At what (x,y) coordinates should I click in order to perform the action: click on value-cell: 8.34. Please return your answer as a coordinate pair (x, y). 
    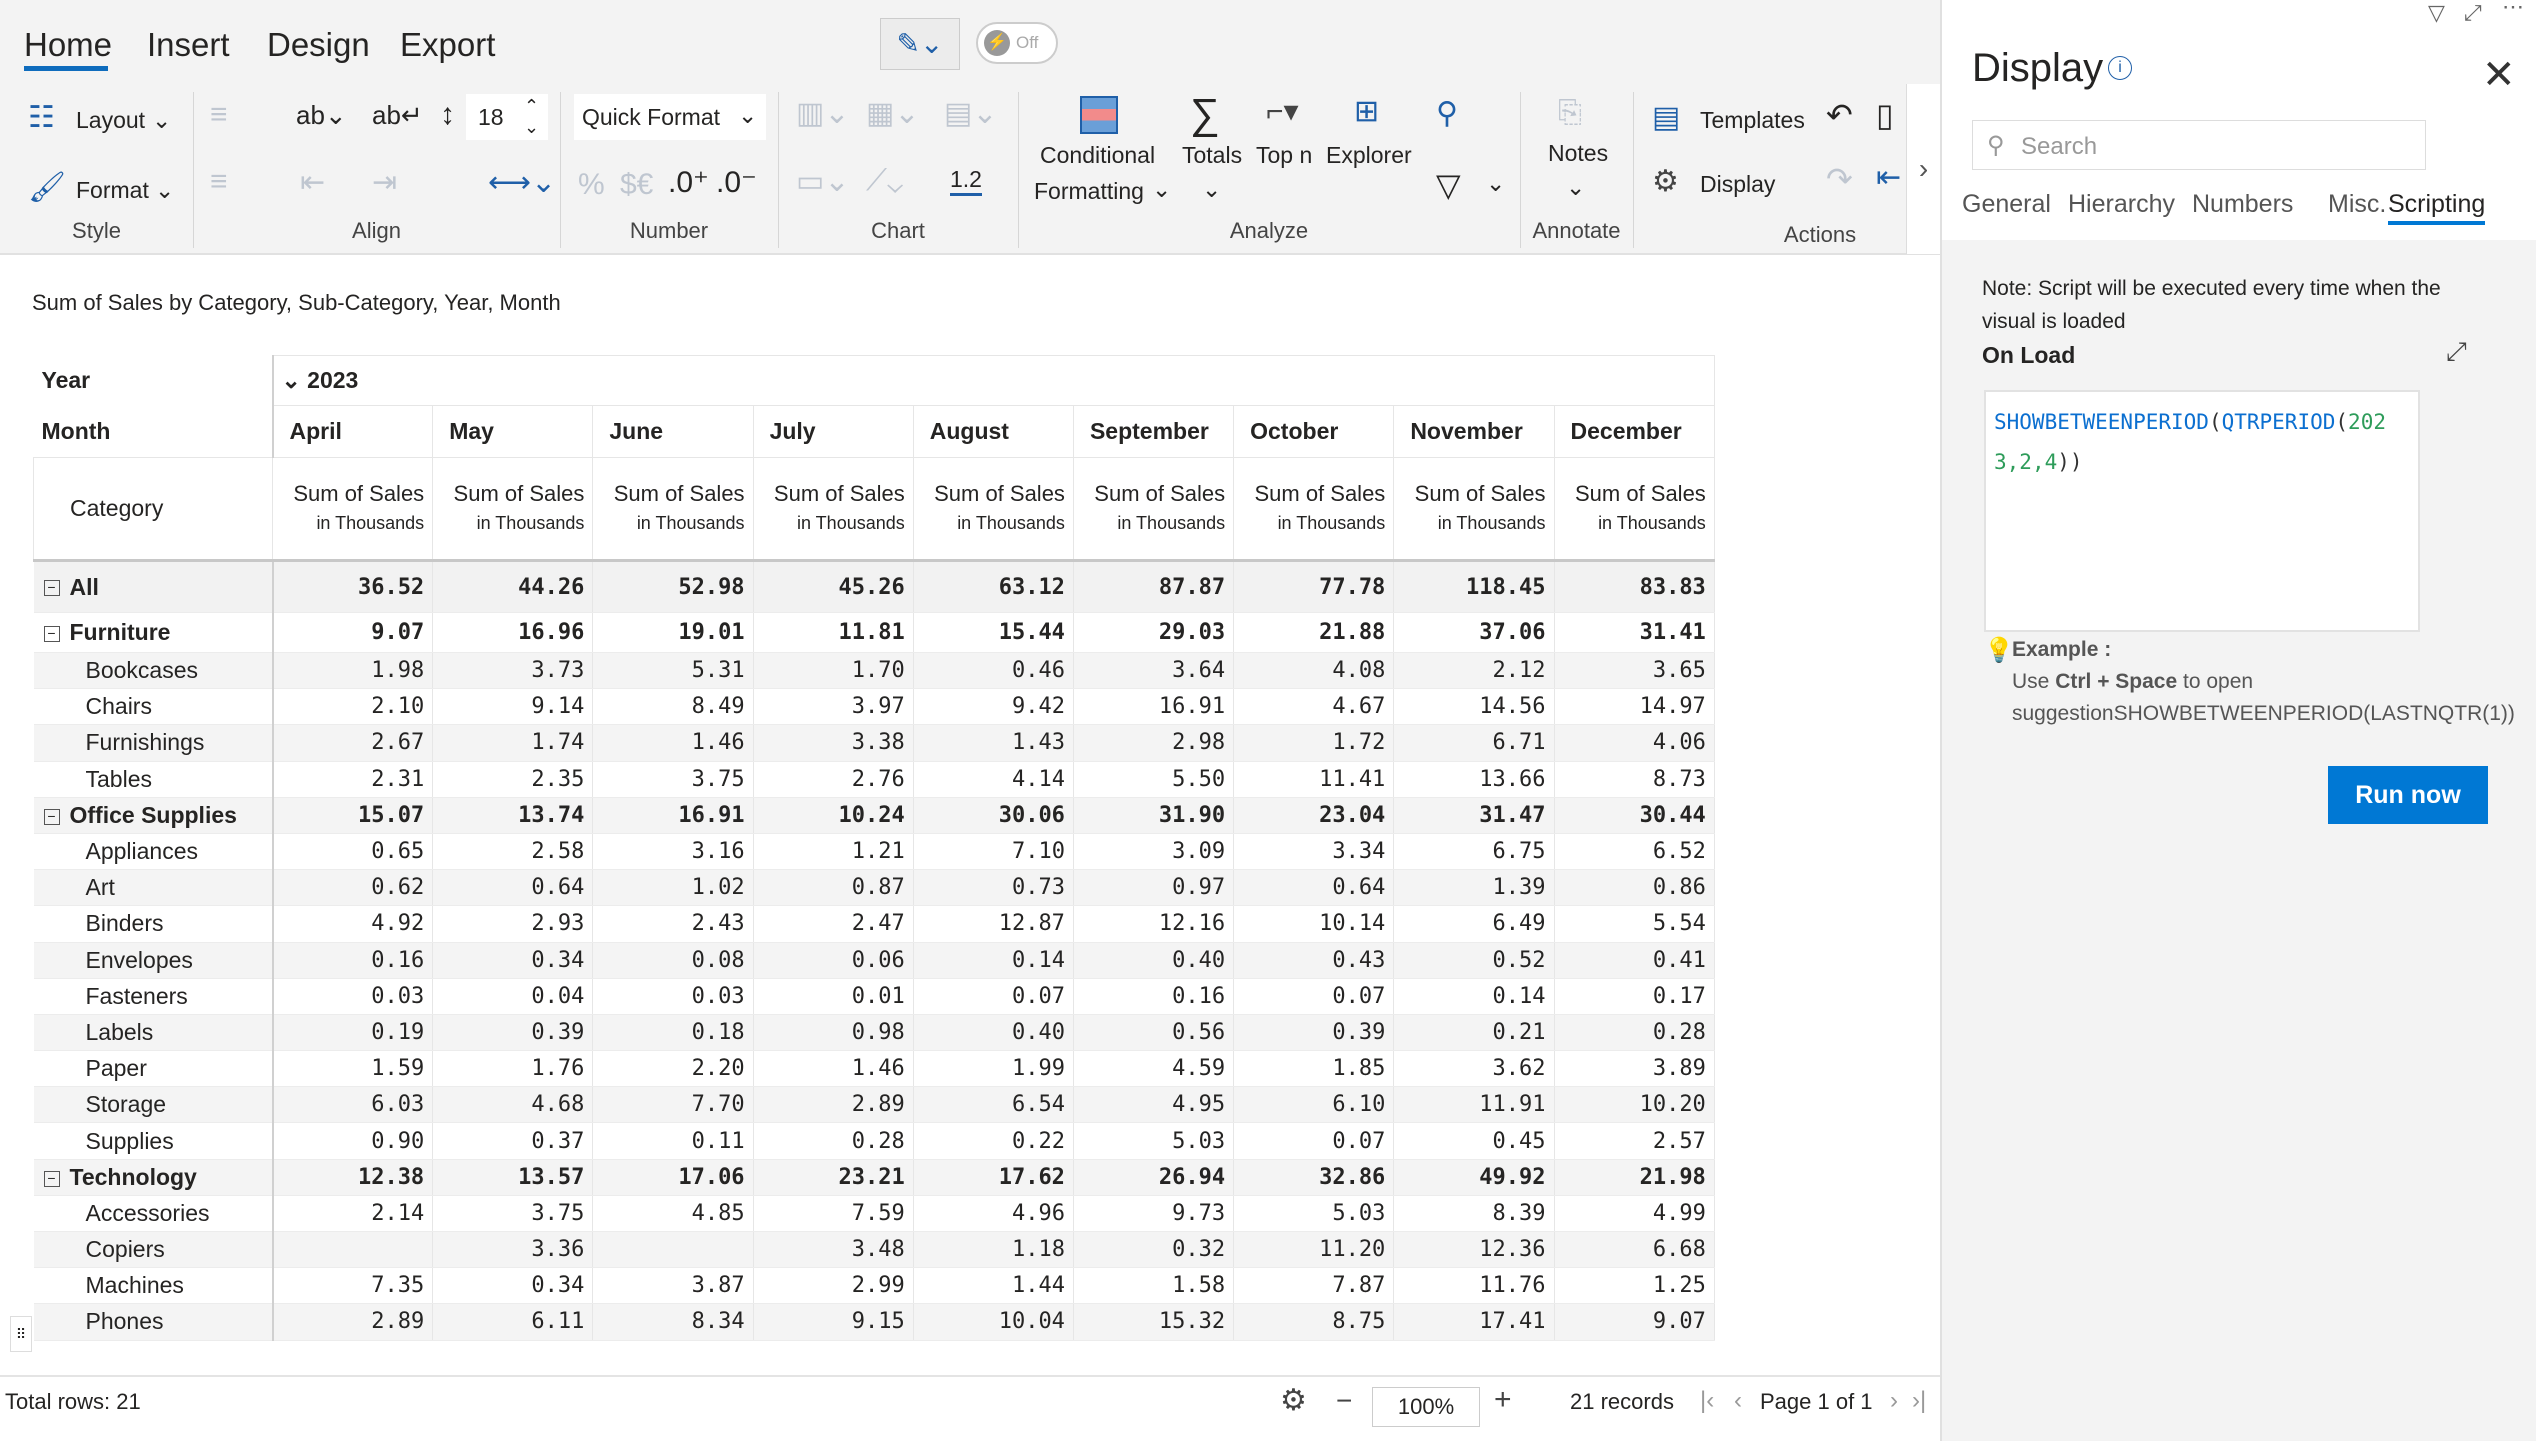
    Looking at the image, I should click on (673, 1322).